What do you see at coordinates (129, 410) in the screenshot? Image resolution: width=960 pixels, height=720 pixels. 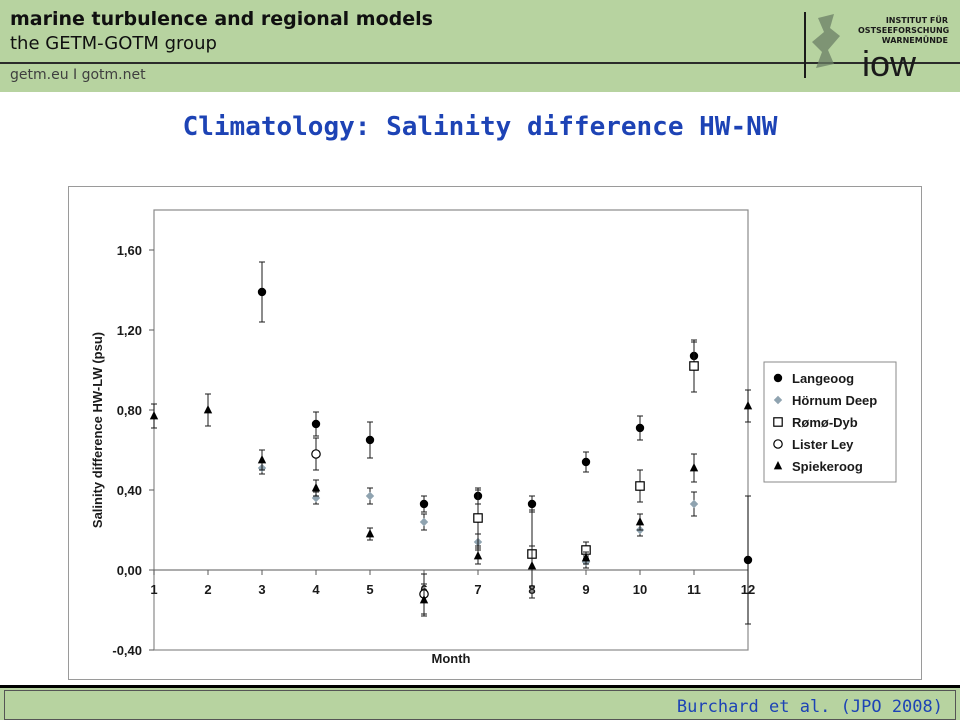 I see `y-tick-label: 0,80` at bounding box center [129, 410].